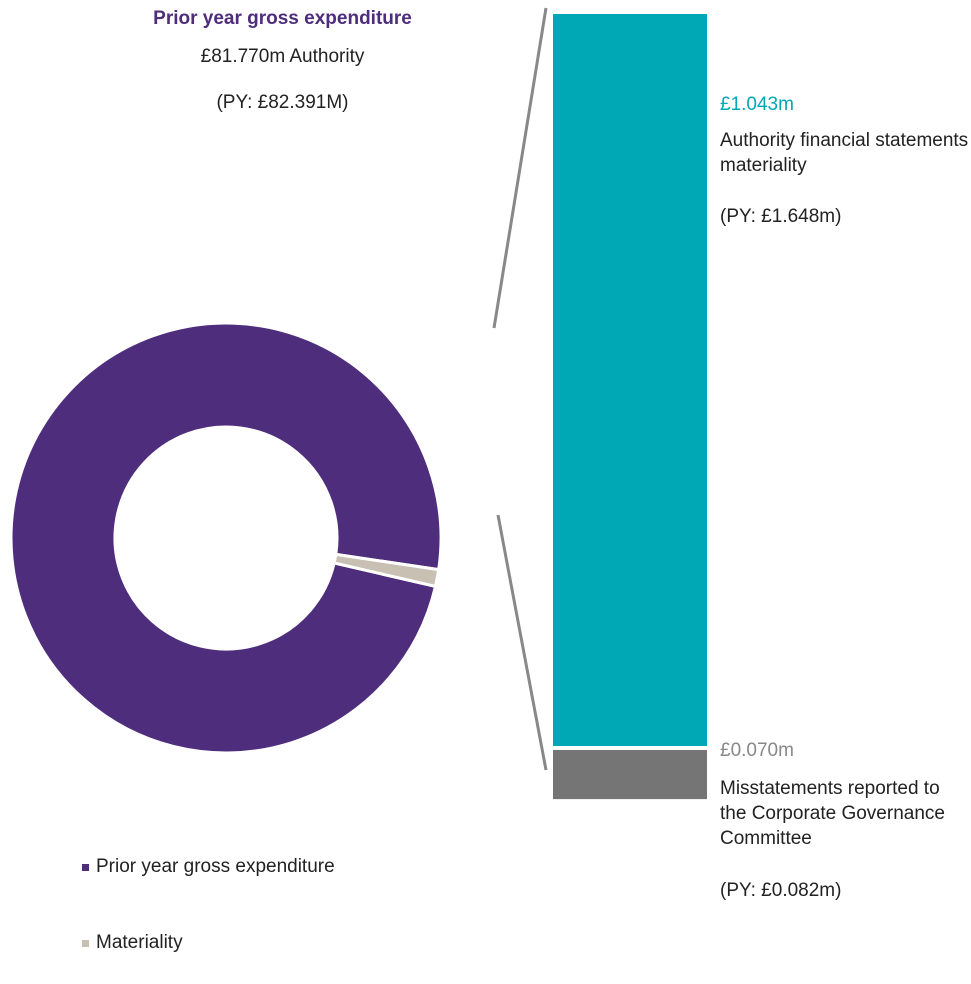 This screenshot has width=971, height=984. What do you see at coordinates (215, 866) in the screenshot?
I see `legend-label-expenditure: Prior year gross expenditure` at bounding box center [215, 866].